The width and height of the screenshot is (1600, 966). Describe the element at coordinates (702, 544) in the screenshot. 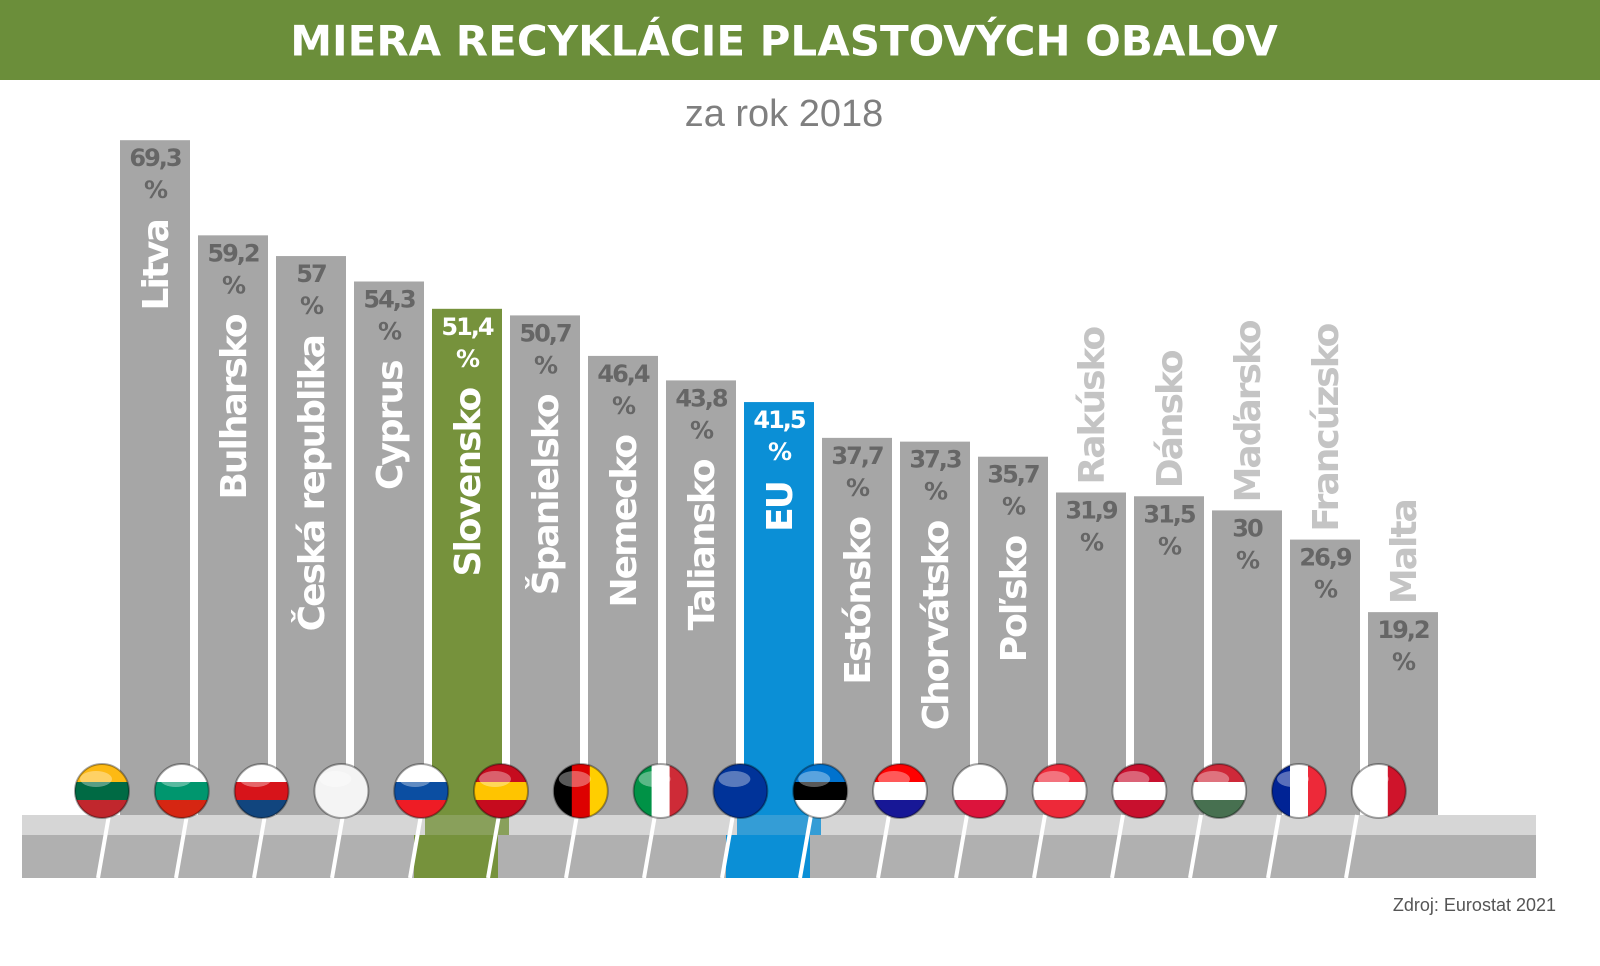

I see `category-label: Taliansko` at that location.